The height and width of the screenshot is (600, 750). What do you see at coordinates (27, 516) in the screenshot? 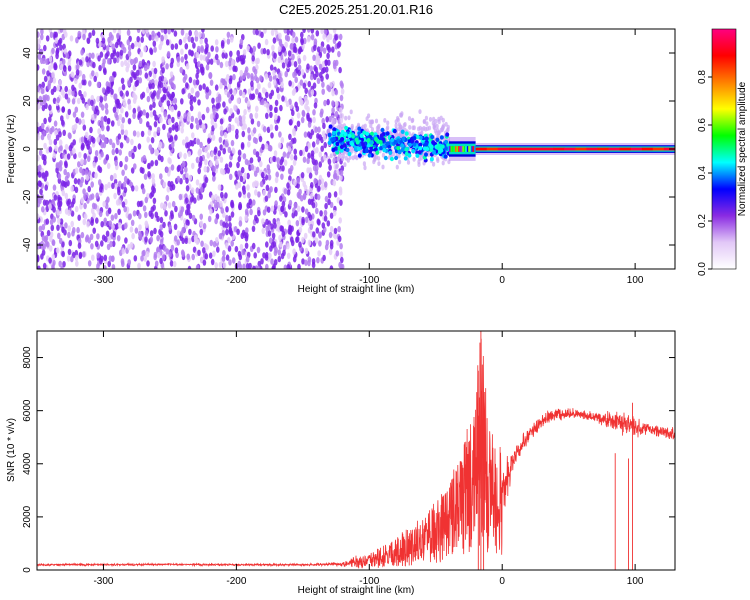
I see `snr-y-tick-label: 2000` at bounding box center [27, 516].